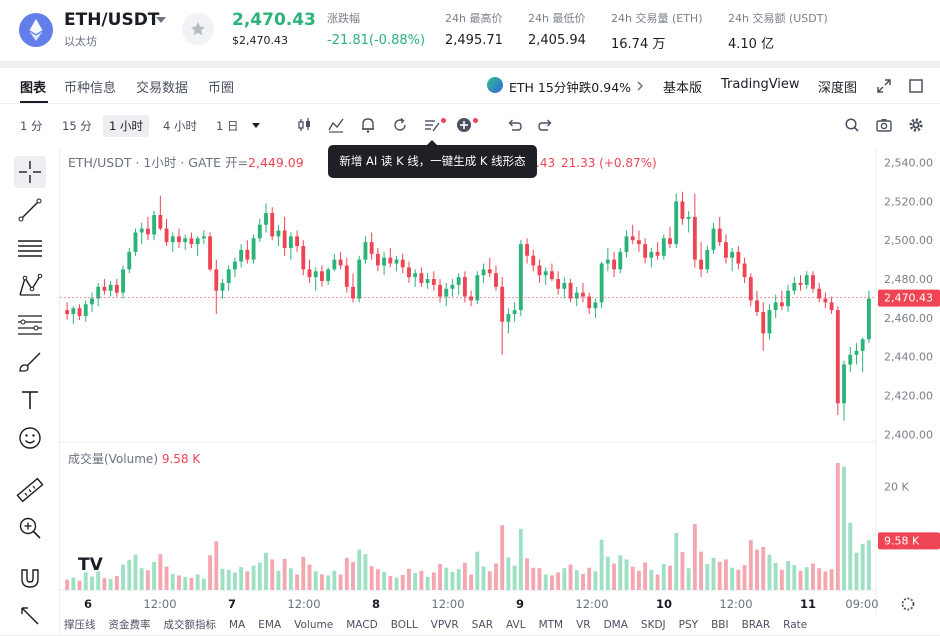  What do you see at coordinates (270, 625) in the screenshot?
I see `indicator-tab: EMA` at bounding box center [270, 625].